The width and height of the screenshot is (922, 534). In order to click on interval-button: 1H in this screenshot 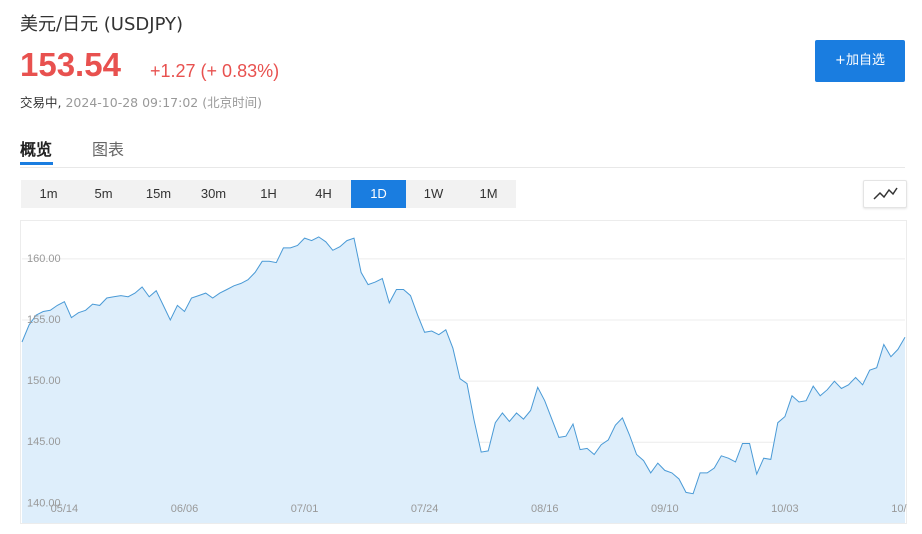, I will do `click(268, 193)`.